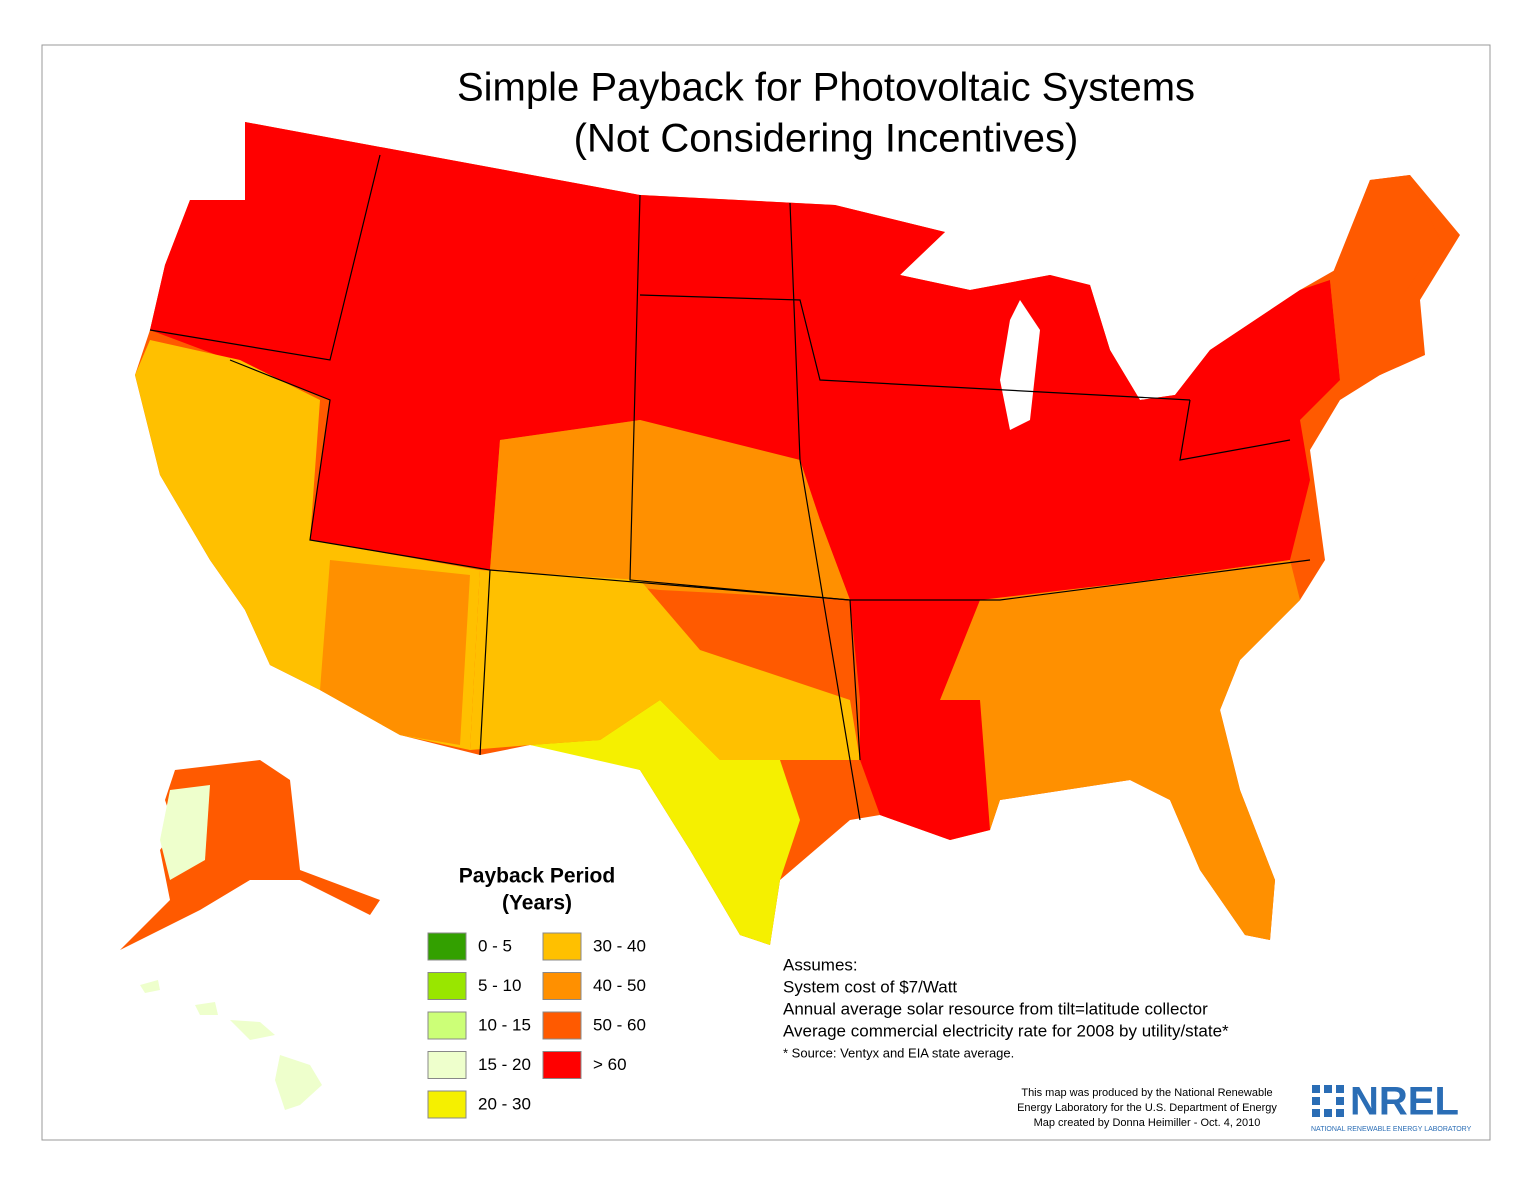 This screenshot has height=1182, width=1530. What do you see at coordinates (925, 770) in the screenshot?
I see `region-louisiana` at bounding box center [925, 770].